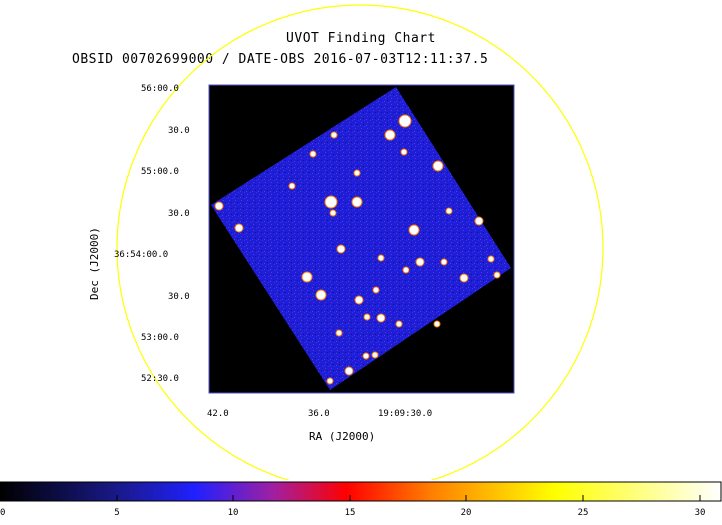  What do you see at coordinates (466, 513) in the screenshot?
I see `colorbar-tick-label: 20` at bounding box center [466, 513].